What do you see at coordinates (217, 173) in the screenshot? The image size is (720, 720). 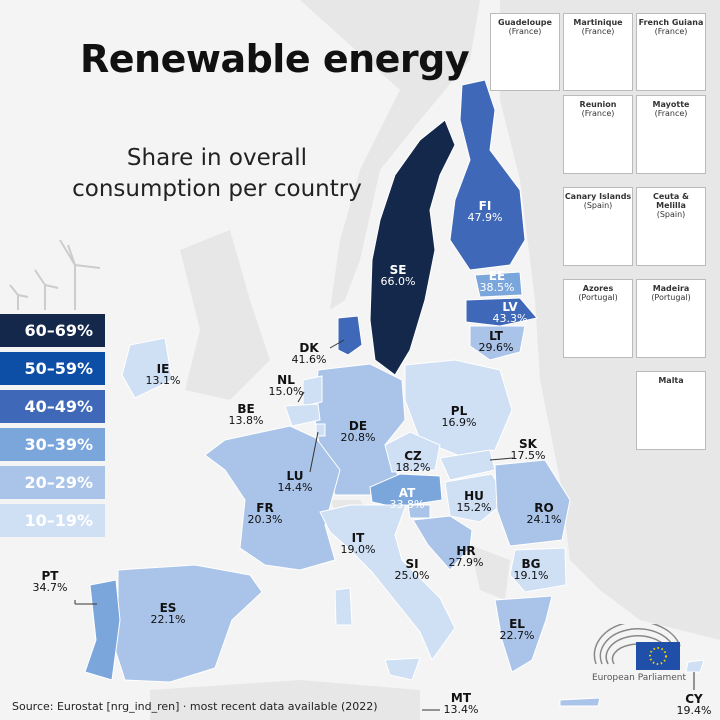 I see `page-subtitle: Share in overall consumption per country` at bounding box center [217, 173].